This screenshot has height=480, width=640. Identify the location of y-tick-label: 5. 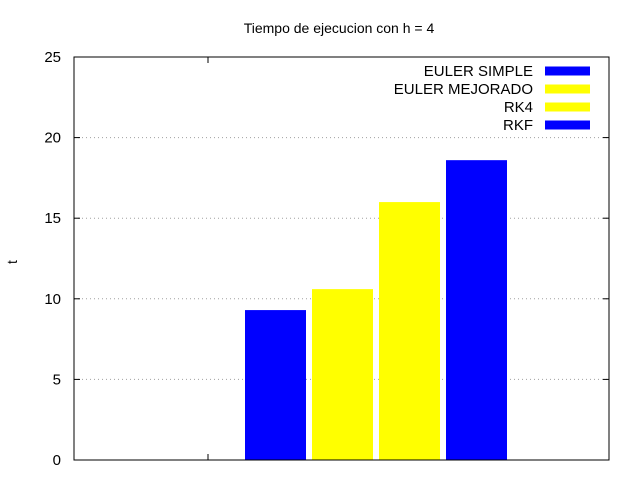
(57, 379).